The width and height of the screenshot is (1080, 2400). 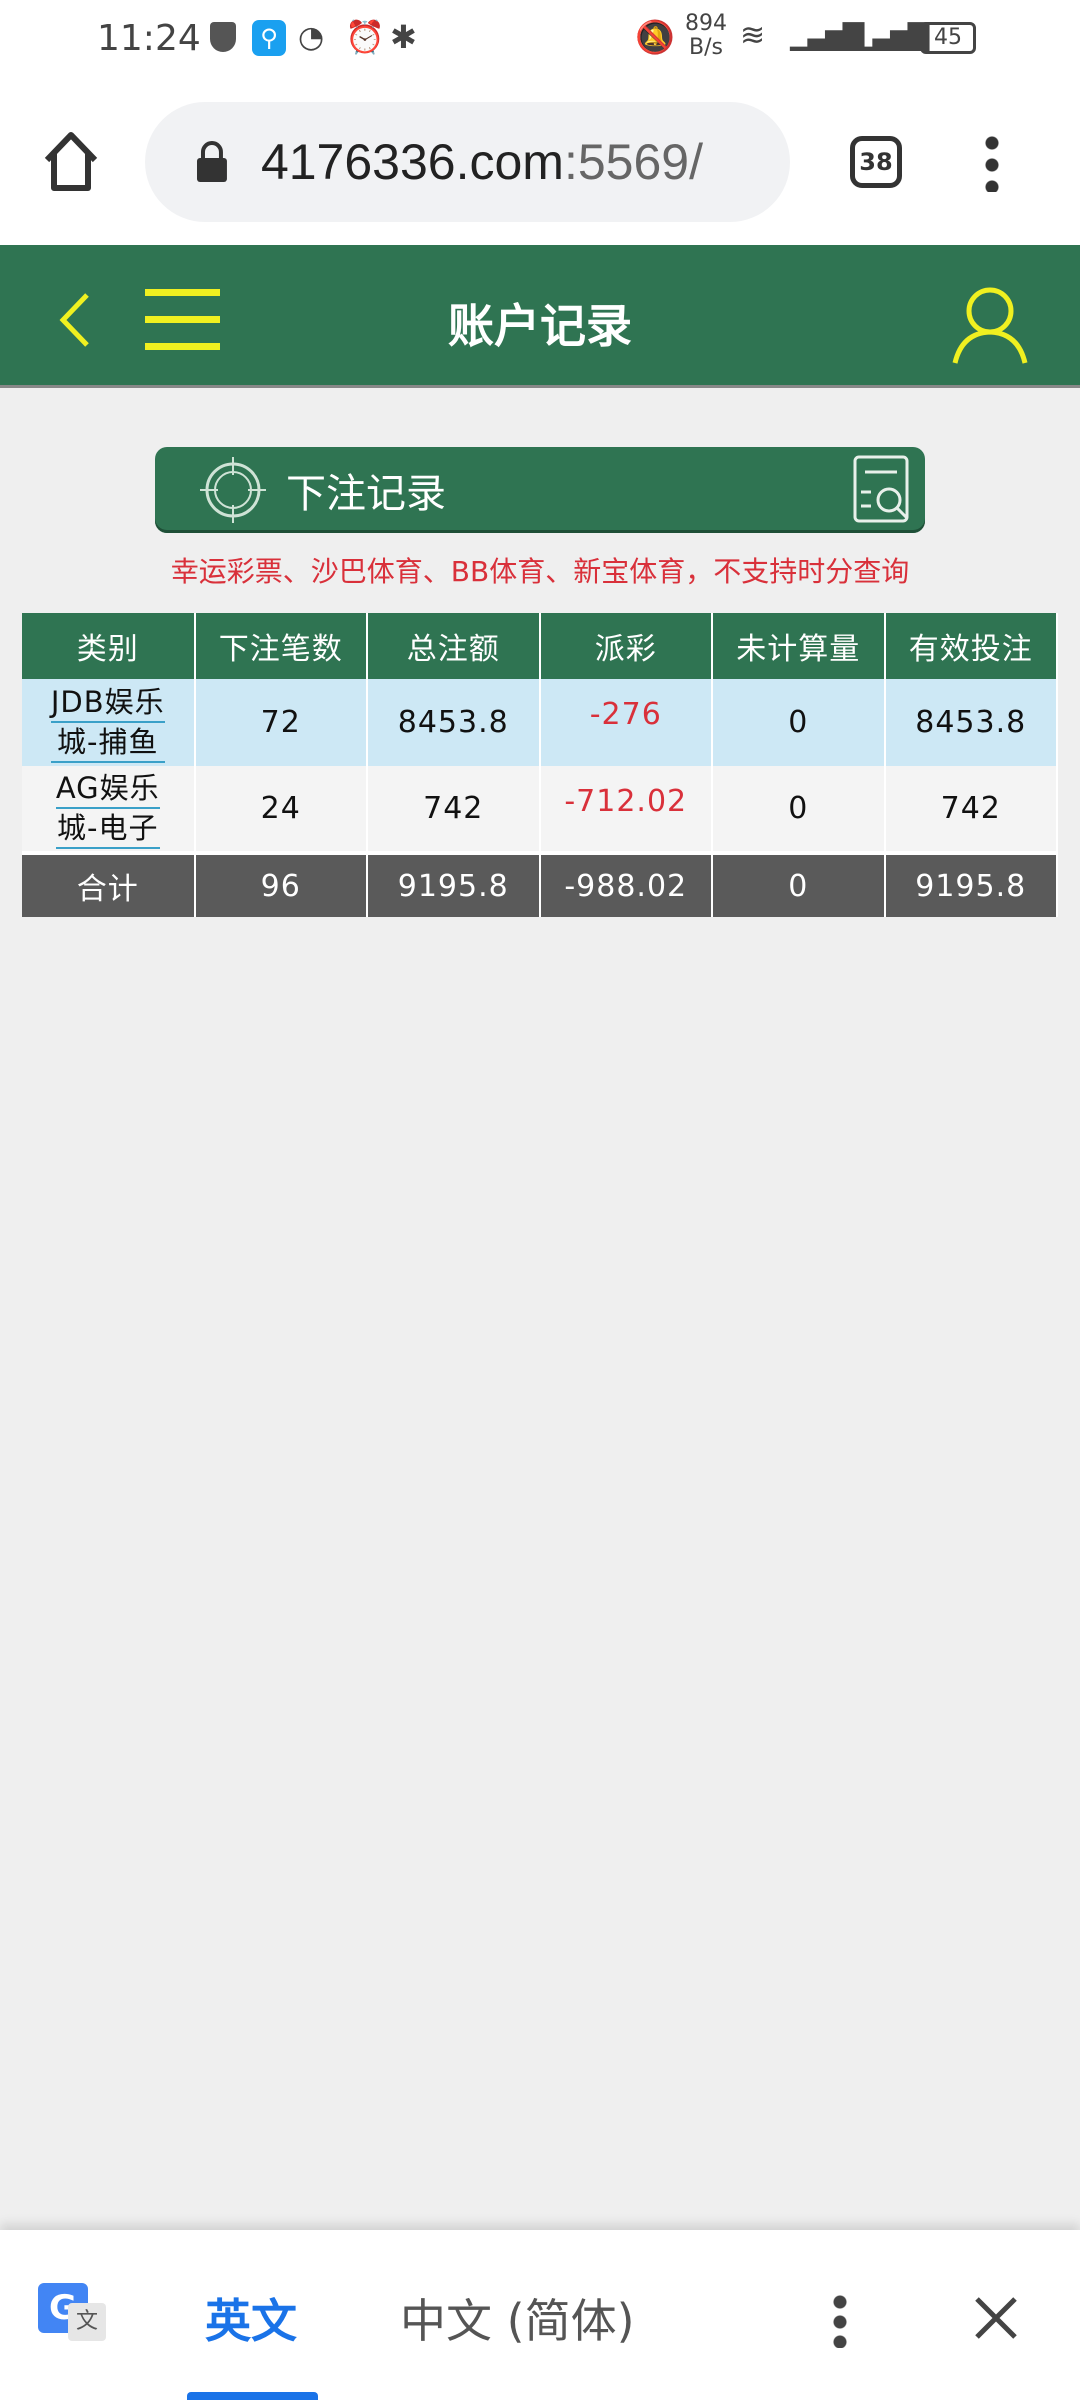 I want to click on col-unsettled: 未计算量, so click(x=799, y=646).